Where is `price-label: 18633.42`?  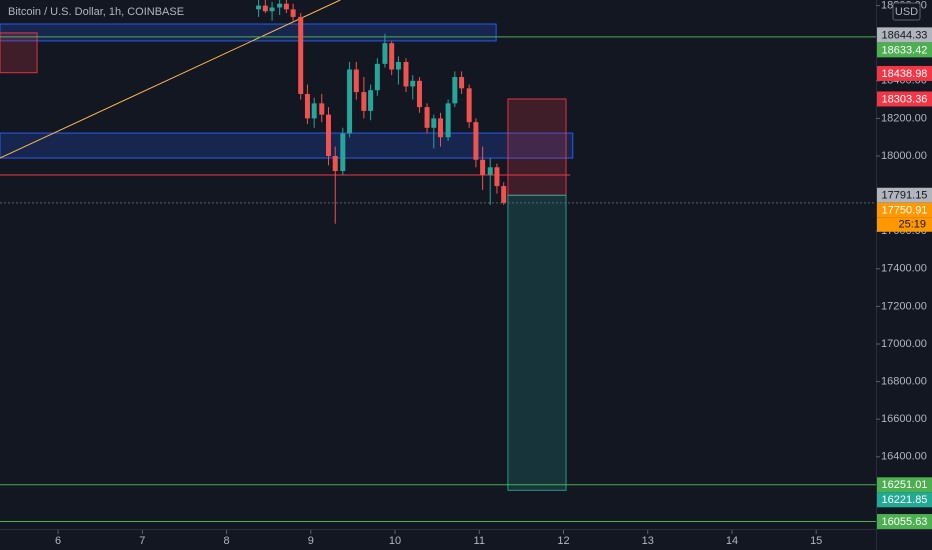 price-label: 18633.42 is located at coordinates (905, 50).